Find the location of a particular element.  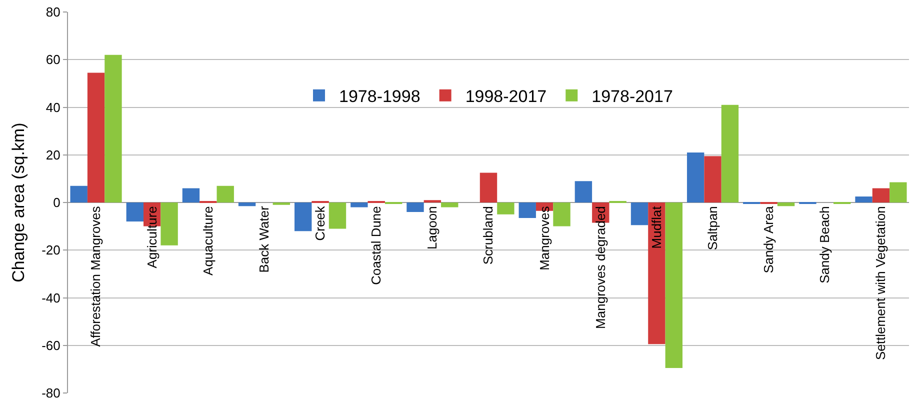

y-tick-label: 40 is located at coordinates (53, 107).